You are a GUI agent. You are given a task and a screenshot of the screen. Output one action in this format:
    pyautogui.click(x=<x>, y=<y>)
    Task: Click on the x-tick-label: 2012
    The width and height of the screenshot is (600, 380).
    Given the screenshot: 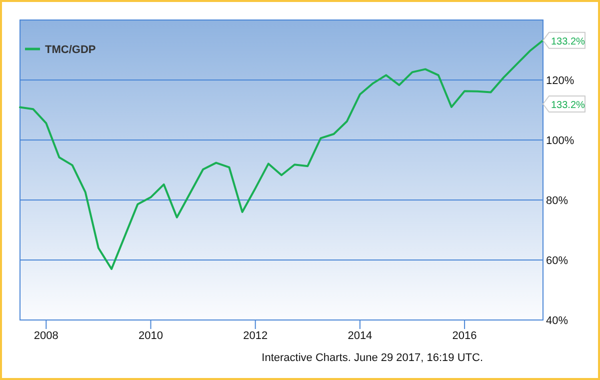 What is the action you would take?
    pyautogui.click(x=255, y=336)
    